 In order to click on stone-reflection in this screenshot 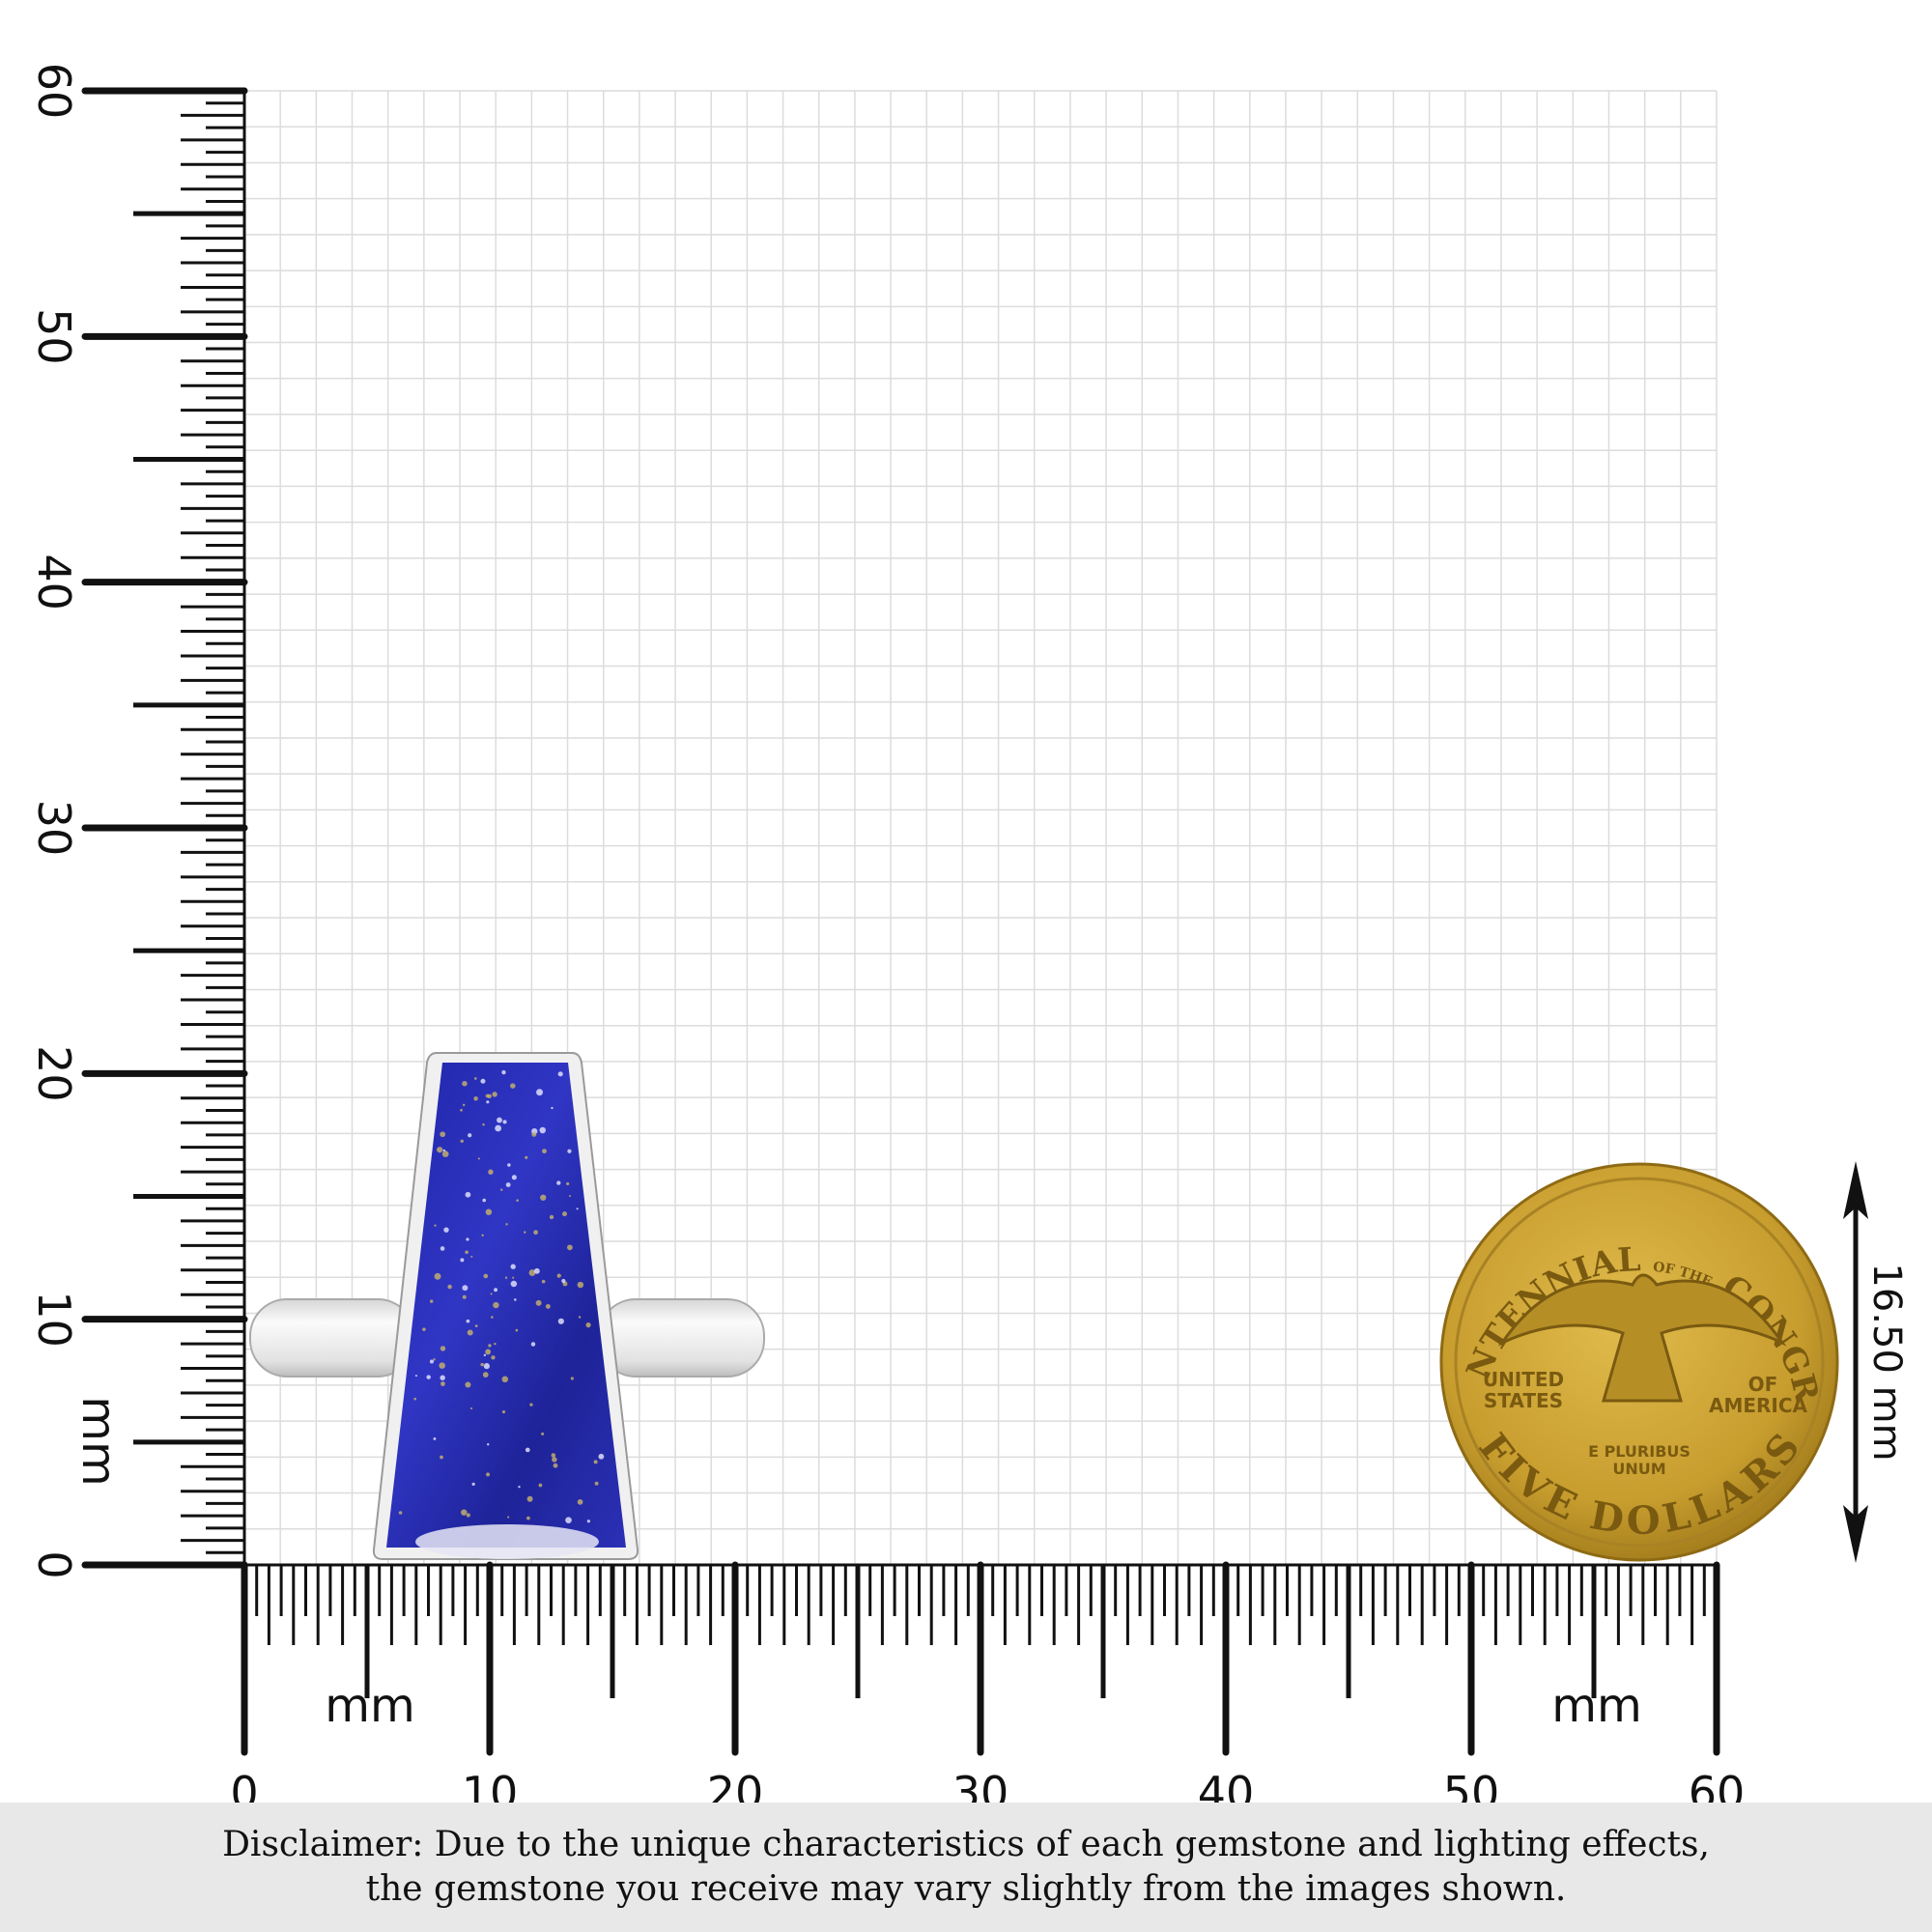, I will do `click(507, 1541)`.